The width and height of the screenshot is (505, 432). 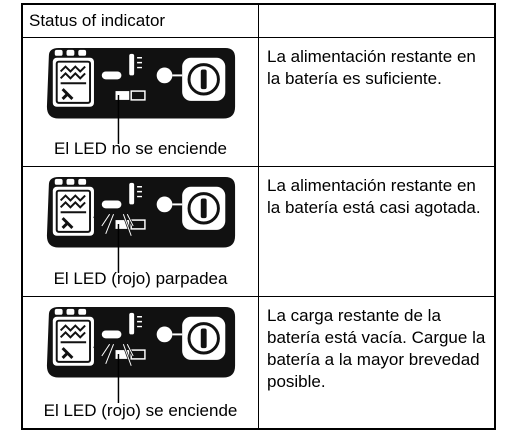 What do you see at coordinates (140, 278) in the screenshot?
I see `indicator-caption: El LED (rojo) parpadea` at bounding box center [140, 278].